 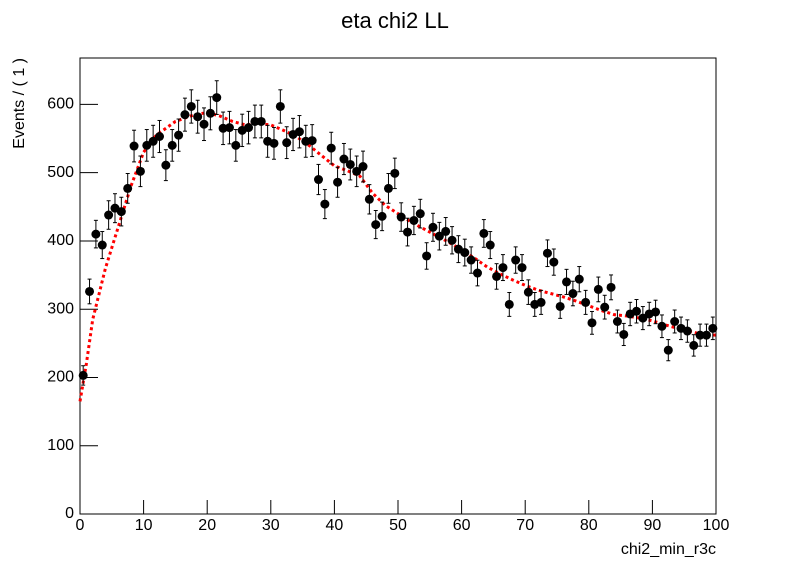 What do you see at coordinates (207, 525) in the screenshot?
I see `x-tick-label: 20` at bounding box center [207, 525].